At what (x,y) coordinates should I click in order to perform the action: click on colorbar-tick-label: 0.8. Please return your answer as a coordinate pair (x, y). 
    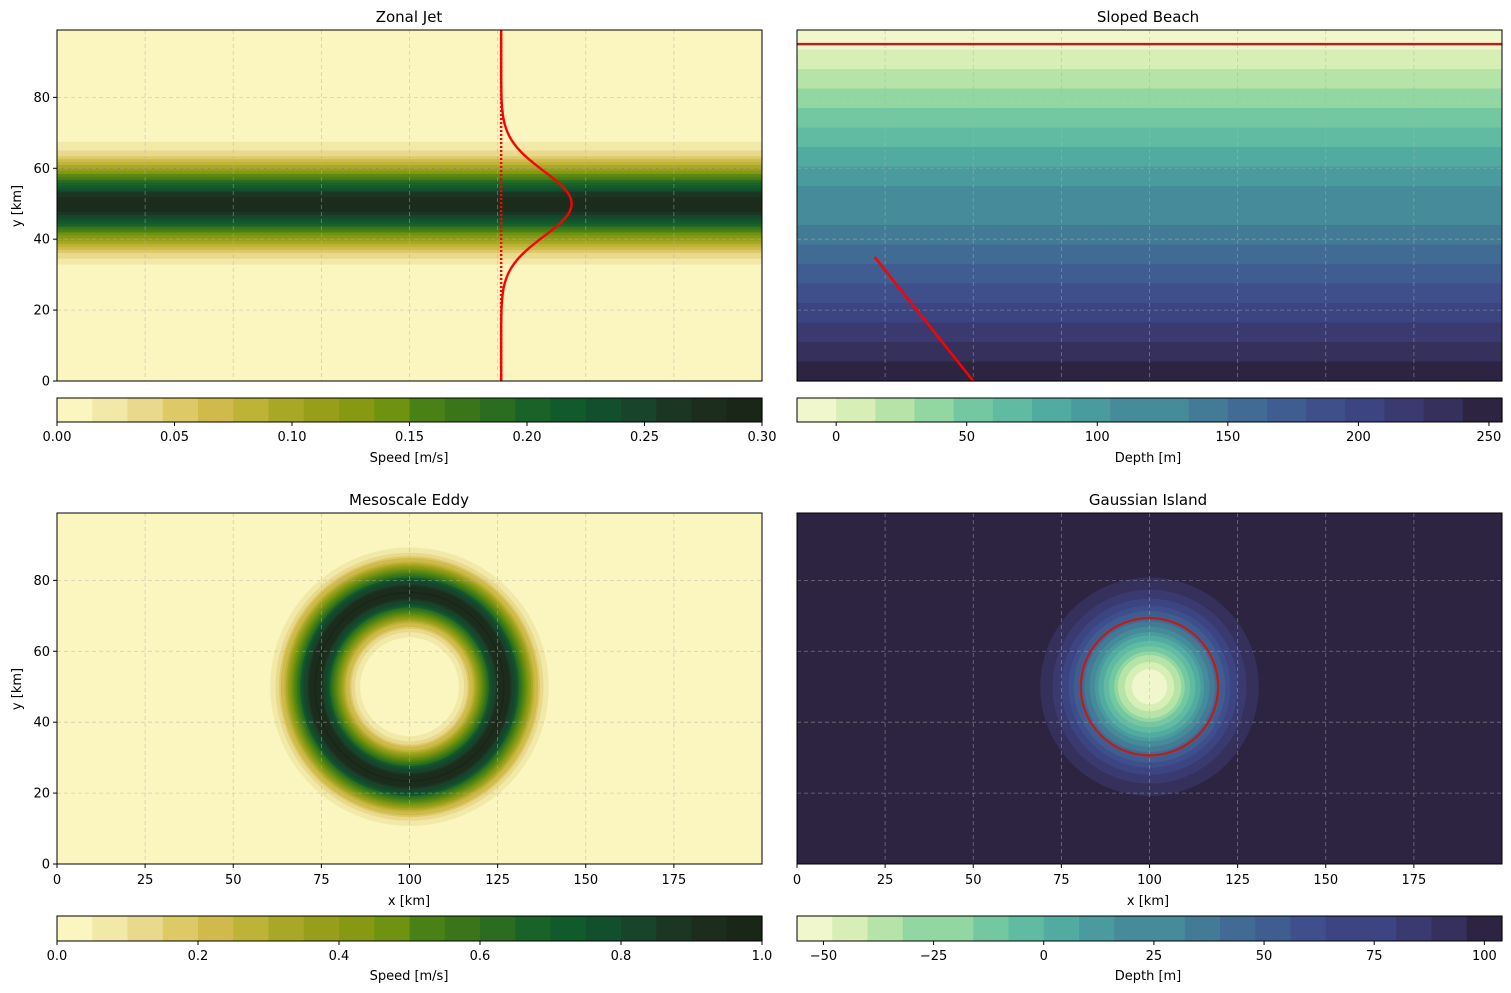
    Looking at the image, I should click on (621, 956).